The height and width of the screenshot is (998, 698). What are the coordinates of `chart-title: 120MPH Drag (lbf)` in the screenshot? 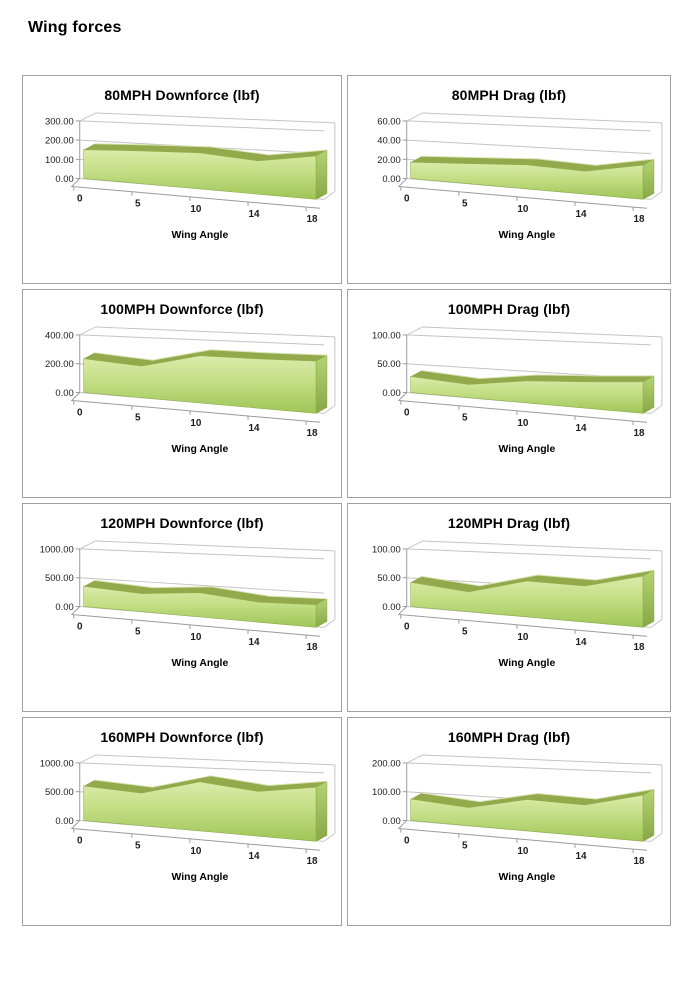 It's located at (509, 523).